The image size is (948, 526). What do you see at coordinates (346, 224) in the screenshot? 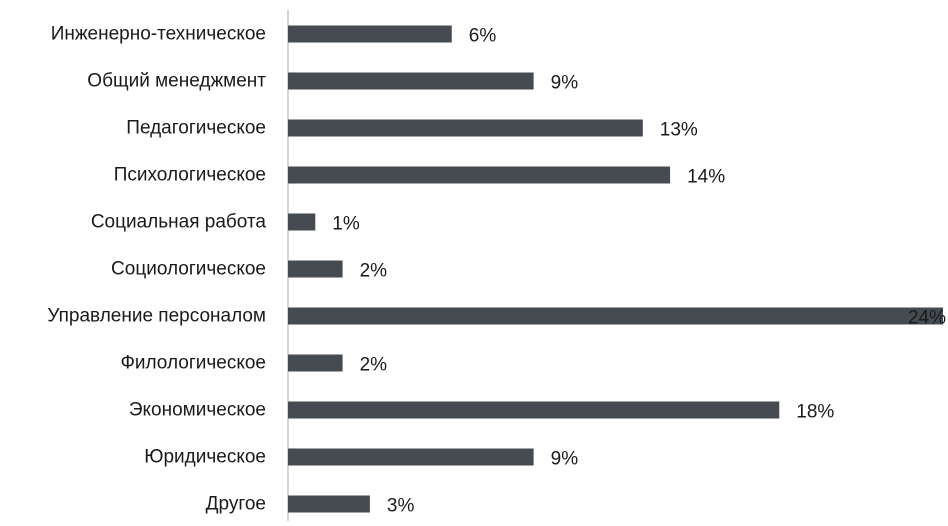
I see `data-label: 1%` at bounding box center [346, 224].